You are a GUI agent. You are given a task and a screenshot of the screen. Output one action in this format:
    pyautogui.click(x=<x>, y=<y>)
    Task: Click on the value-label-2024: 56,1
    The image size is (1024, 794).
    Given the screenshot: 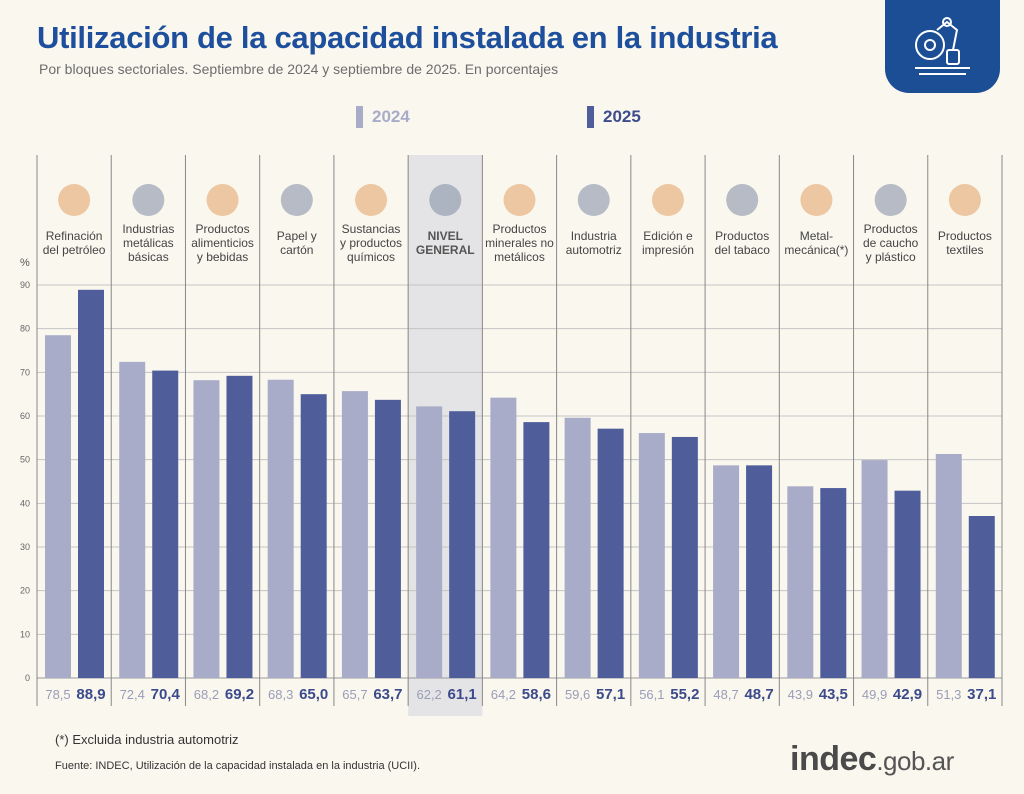 What is the action you would take?
    pyautogui.click(x=651, y=694)
    